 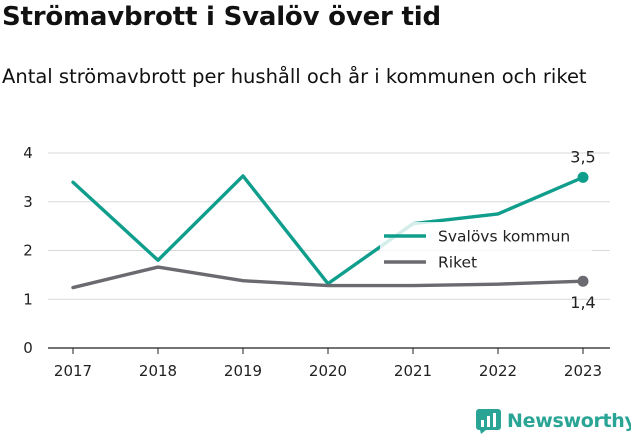 What do you see at coordinates (504, 237) in the screenshot?
I see `legend-label: Svalövs kommun` at bounding box center [504, 237].